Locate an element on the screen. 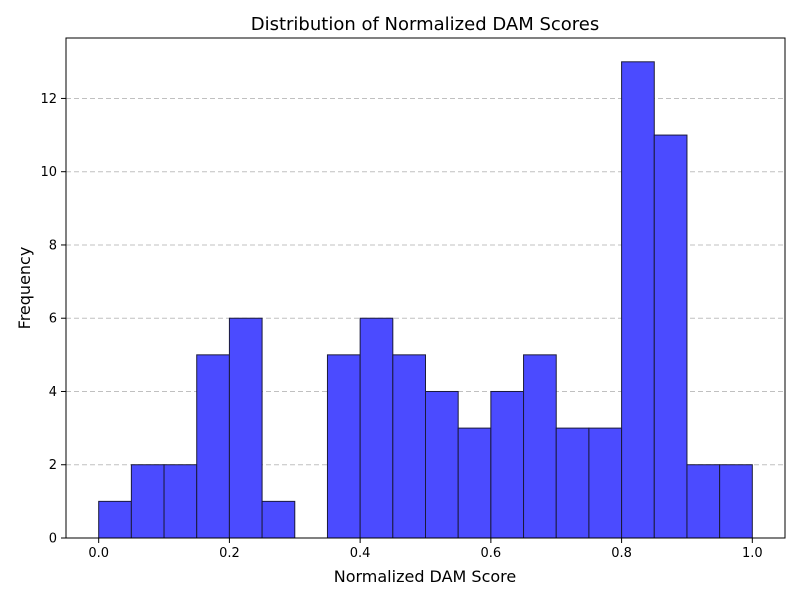  x-tick-label: 0.6 is located at coordinates (491, 553).